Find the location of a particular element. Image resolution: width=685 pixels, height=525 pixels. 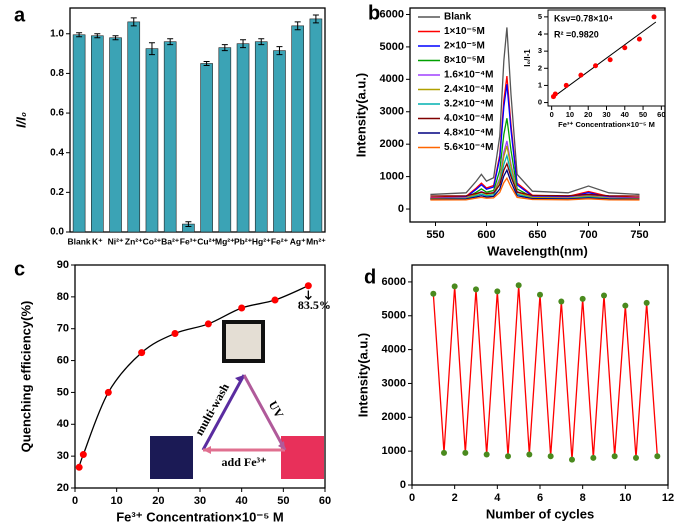

x-tick-label: 40 is located at coordinates (242, 501).